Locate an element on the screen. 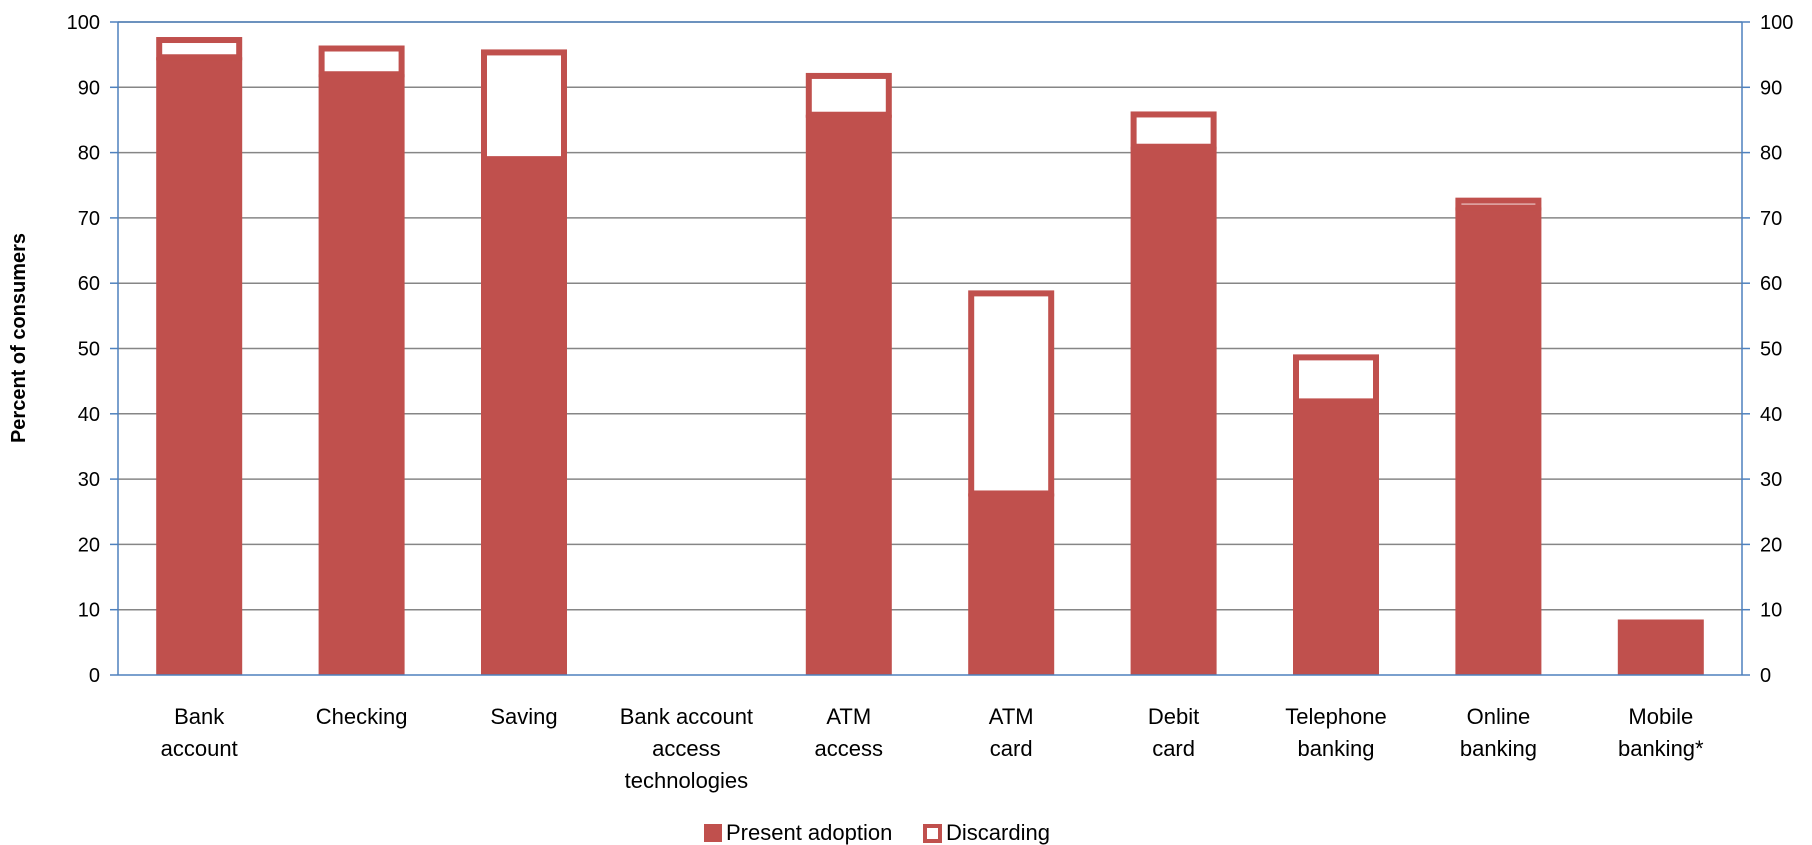 This screenshot has width=1812, height=845. y-left-tick-label: 90 is located at coordinates (89, 88).